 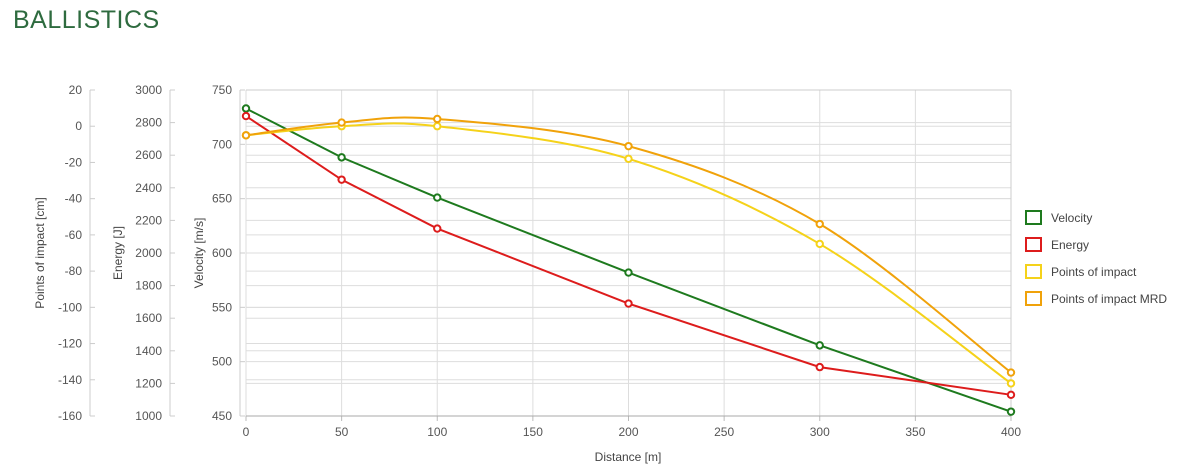 I want to click on energy-tick-label: 1600, so click(x=148, y=318).